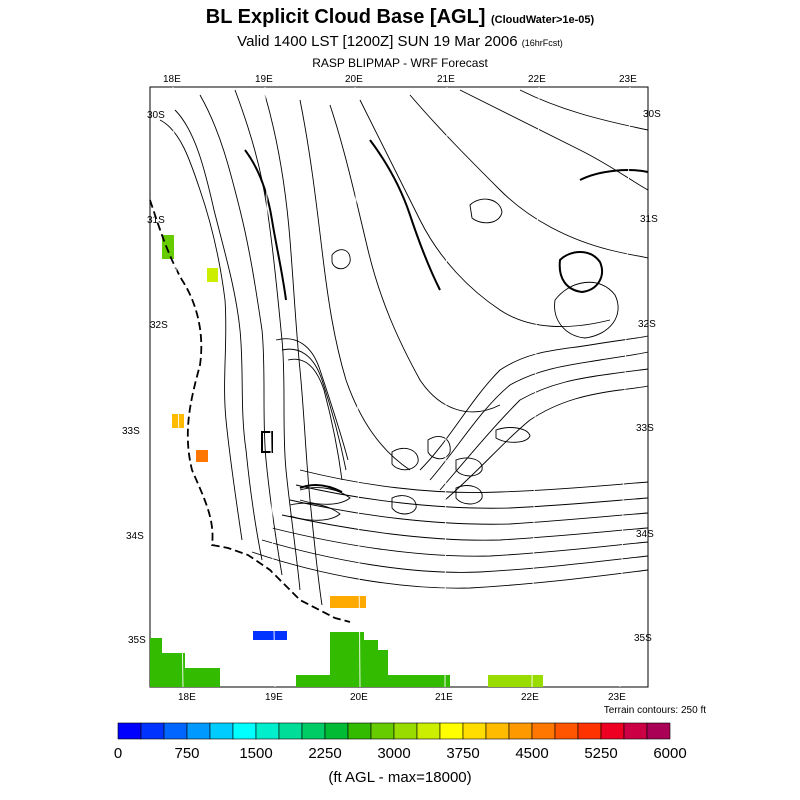 Image resolution: width=800 pixels, height=800 pixels. I want to click on colorbar-tick: 6000, so click(670, 753).